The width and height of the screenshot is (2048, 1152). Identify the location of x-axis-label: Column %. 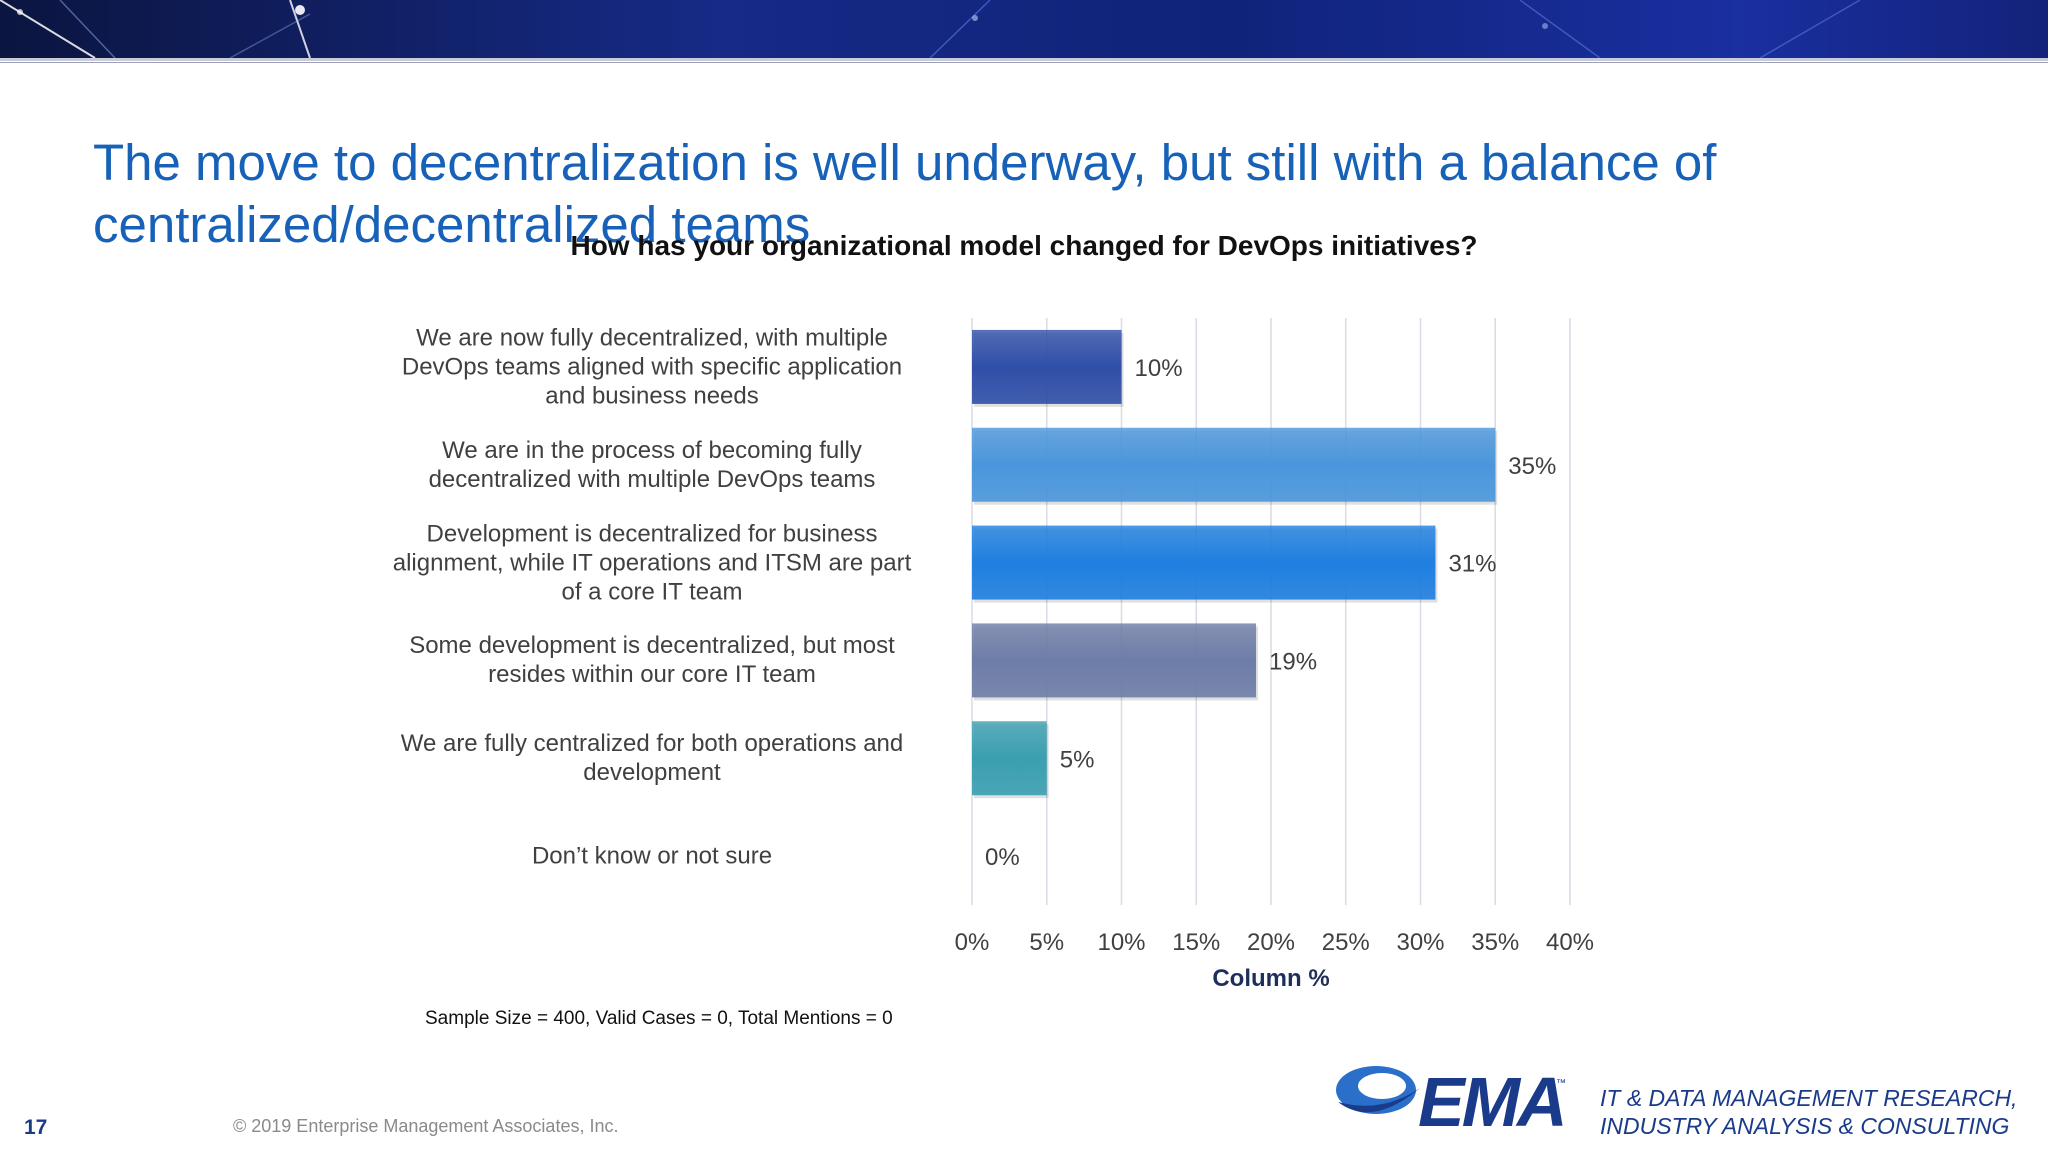
(1270, 978).